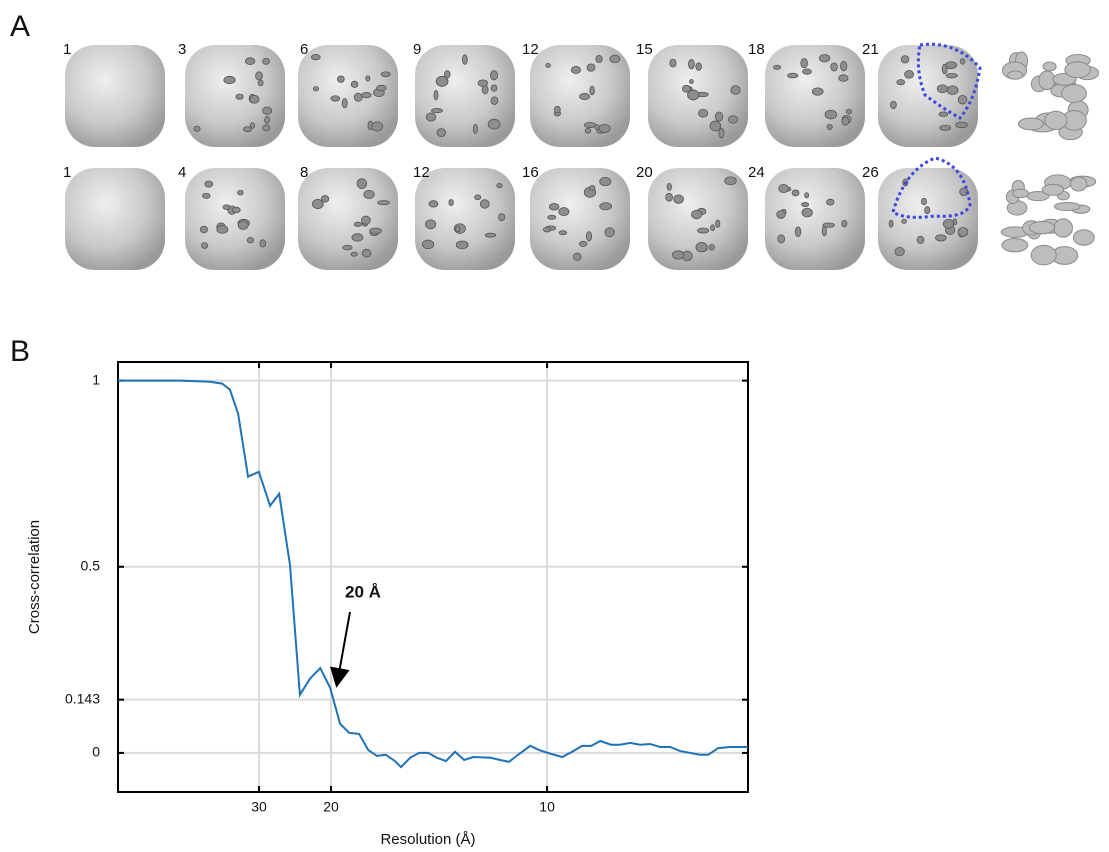 This screenshot has width=1109, height=852. What do you see at coordinates (870, 49) in the screenshot?
I see `map-label: 21` at bounding box center [870, 49].